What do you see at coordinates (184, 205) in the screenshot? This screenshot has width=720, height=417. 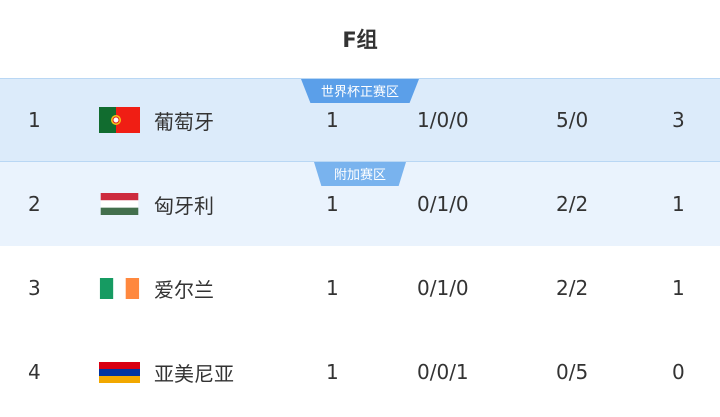 I see `team-name: 匈牙利` at bounding box center [184, 205].